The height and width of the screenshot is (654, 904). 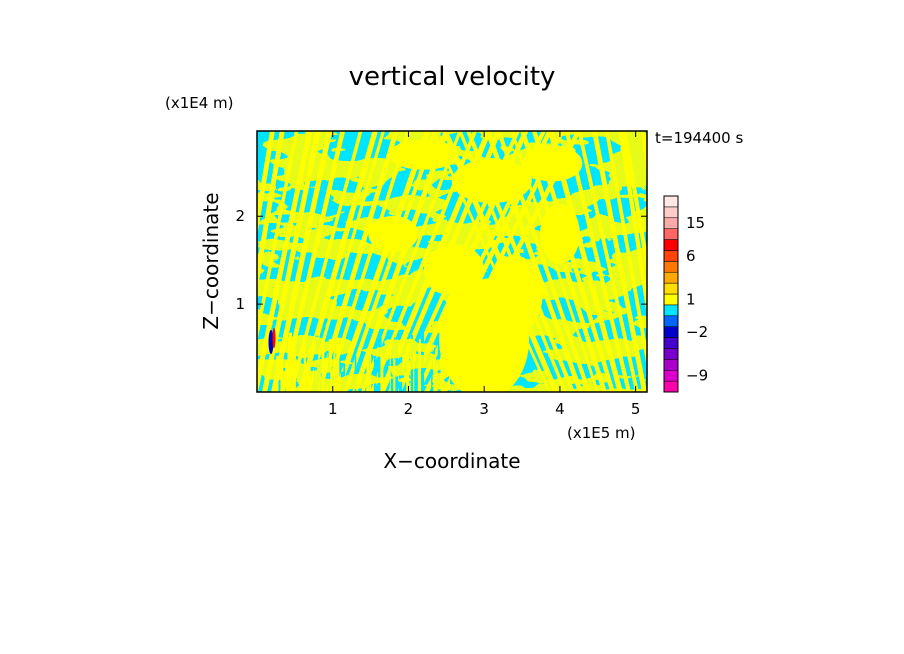 I want to click on y-tick-label: 2, so click(x=240, y=216).